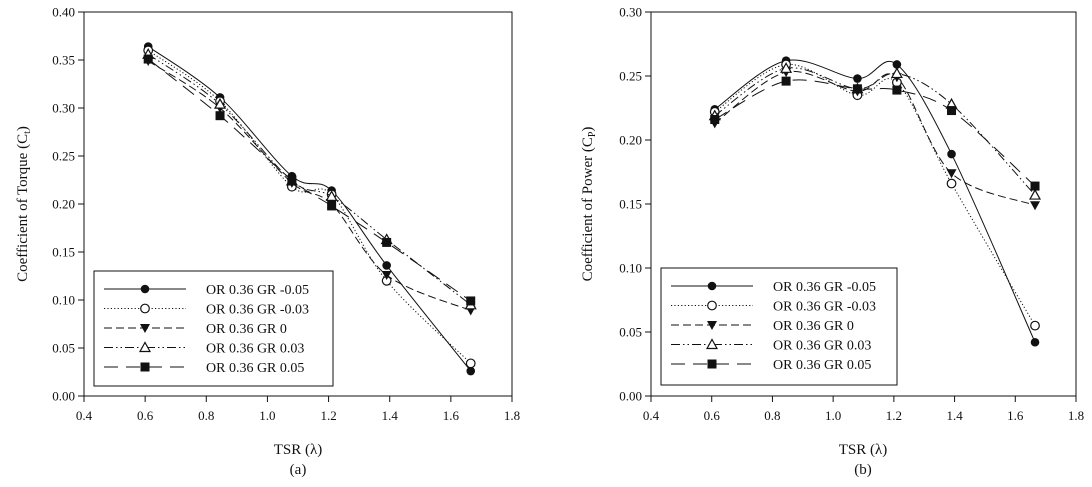 The height and width of the screenshot is (487, 1092). I want to click on panel-a-label: (a), so click(298, 470).